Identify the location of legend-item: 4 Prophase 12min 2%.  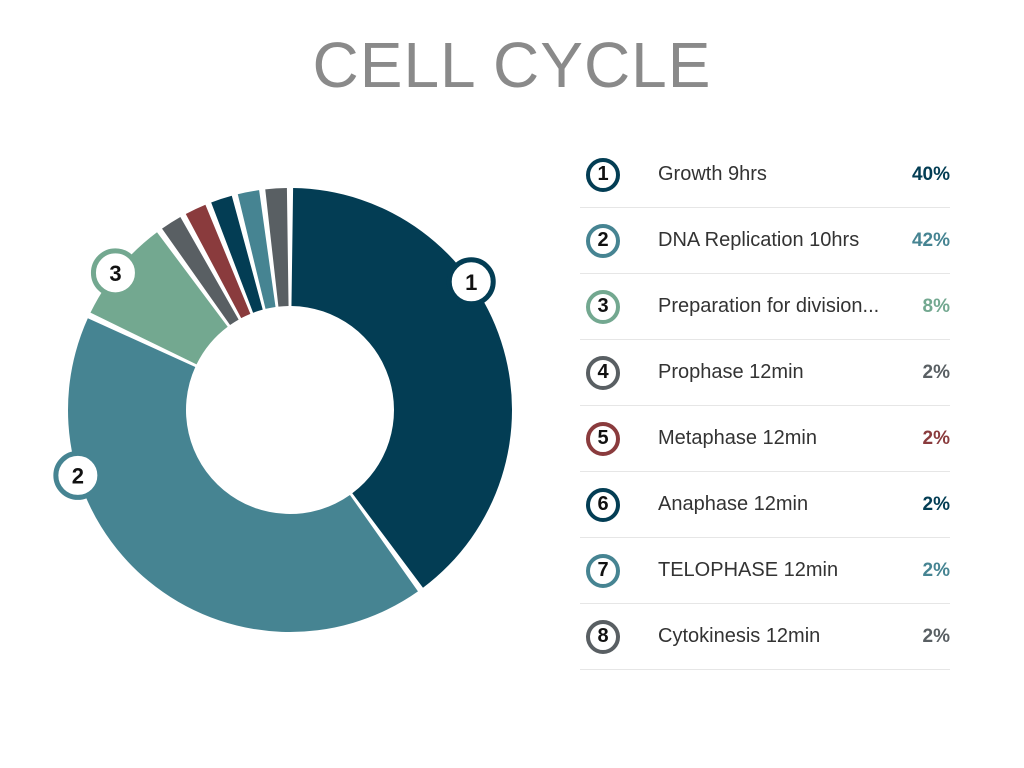
(765, 373).